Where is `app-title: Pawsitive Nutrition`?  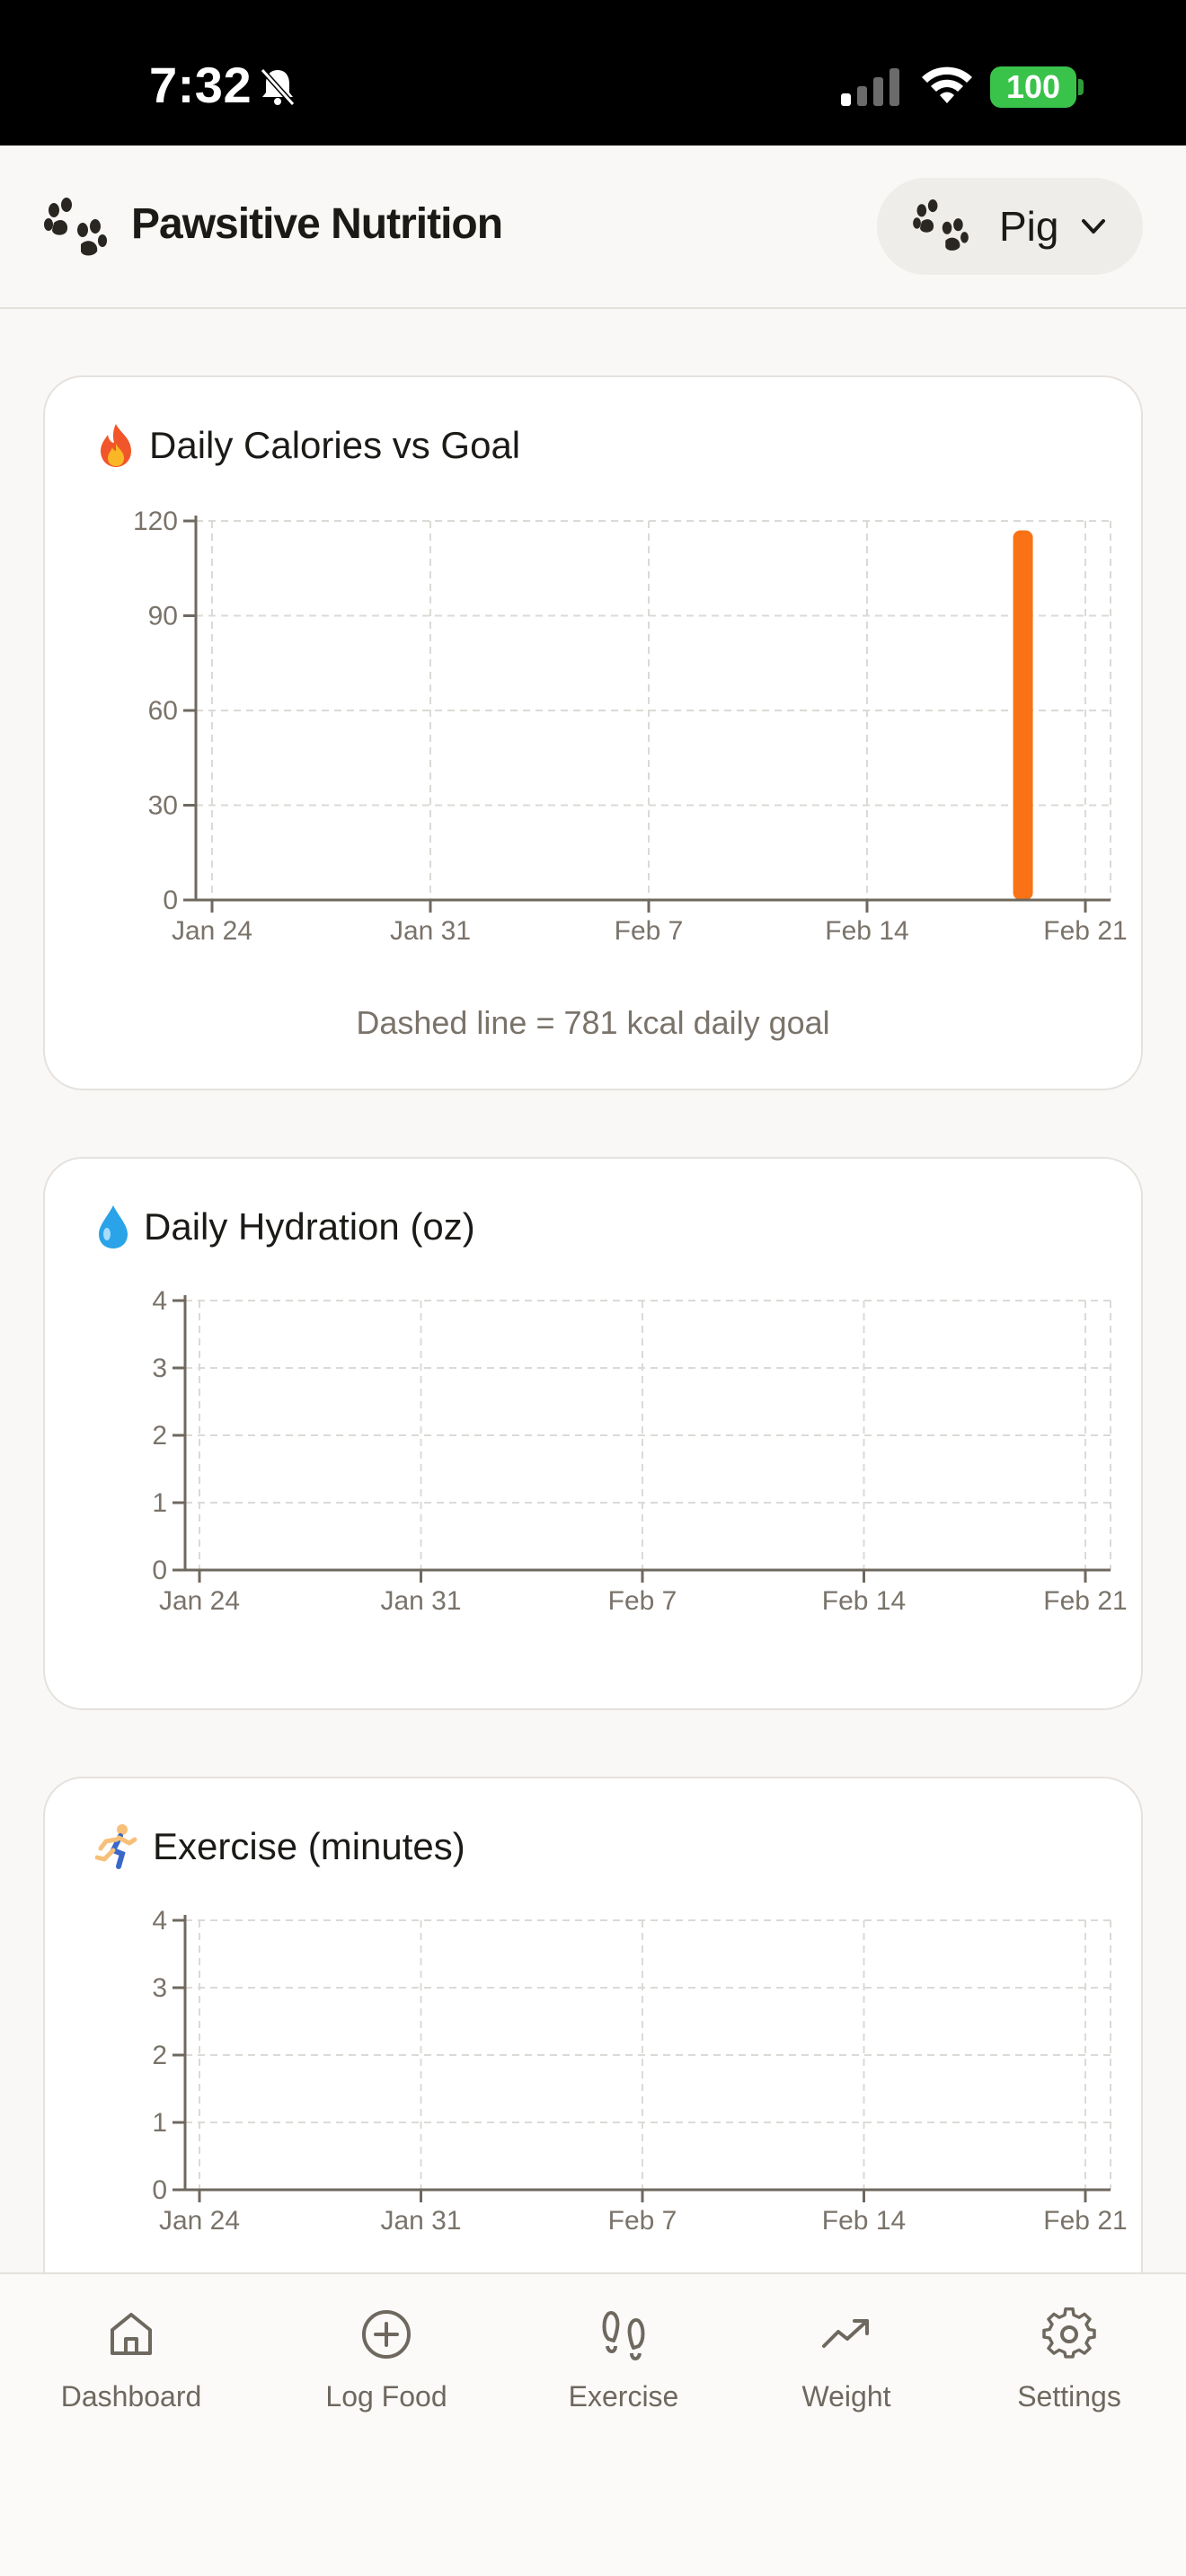 app-title: Pawsitive Nutrition is located at coordinates (317, 224).